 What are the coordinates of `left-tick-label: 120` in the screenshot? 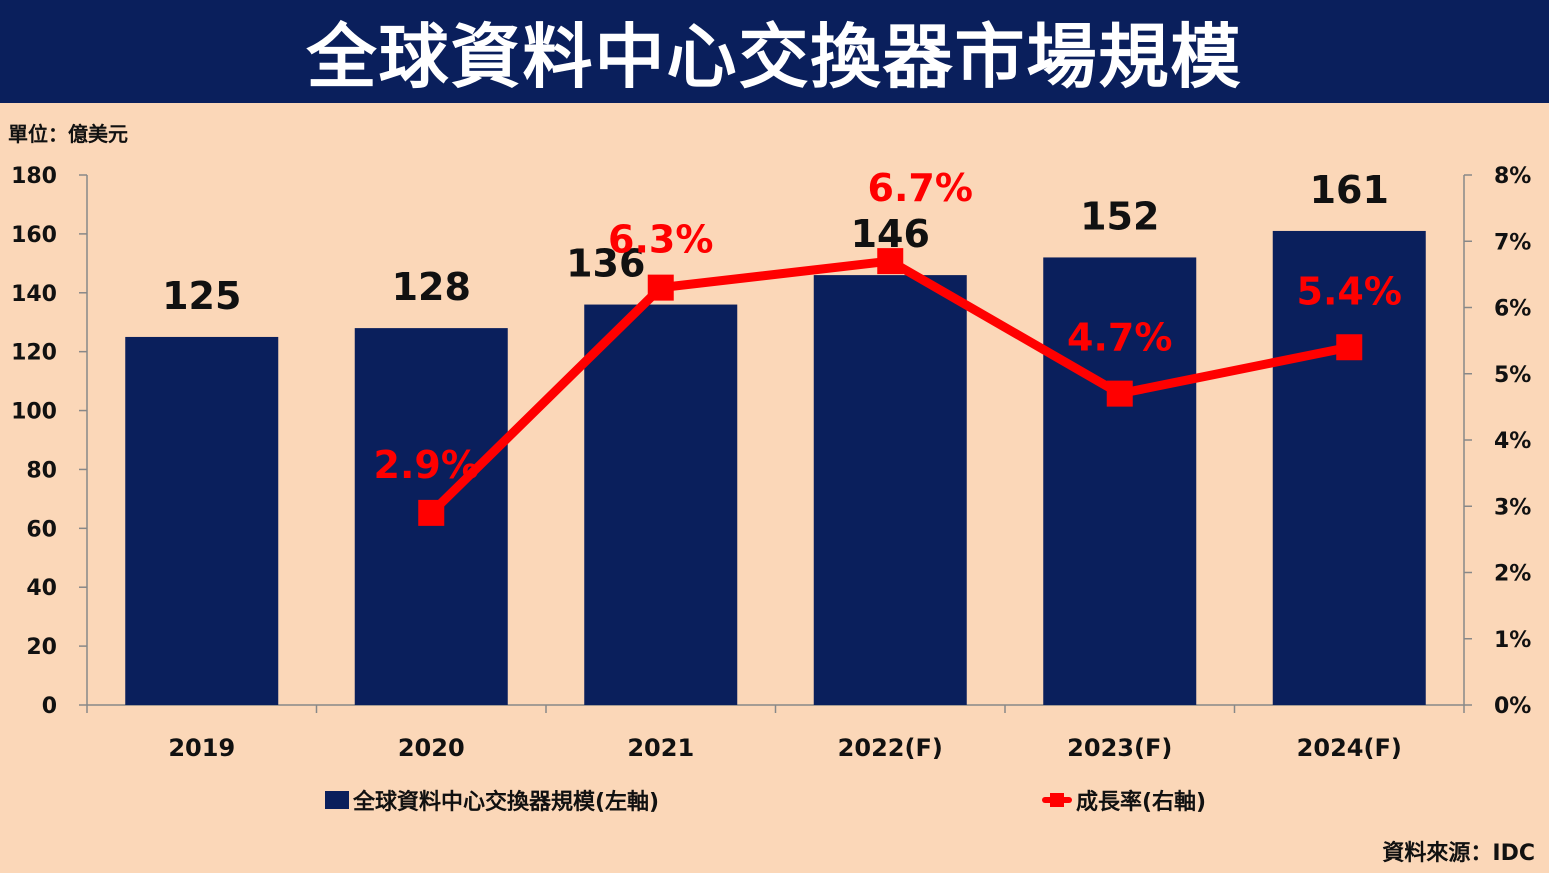 It's located at (34, 353).